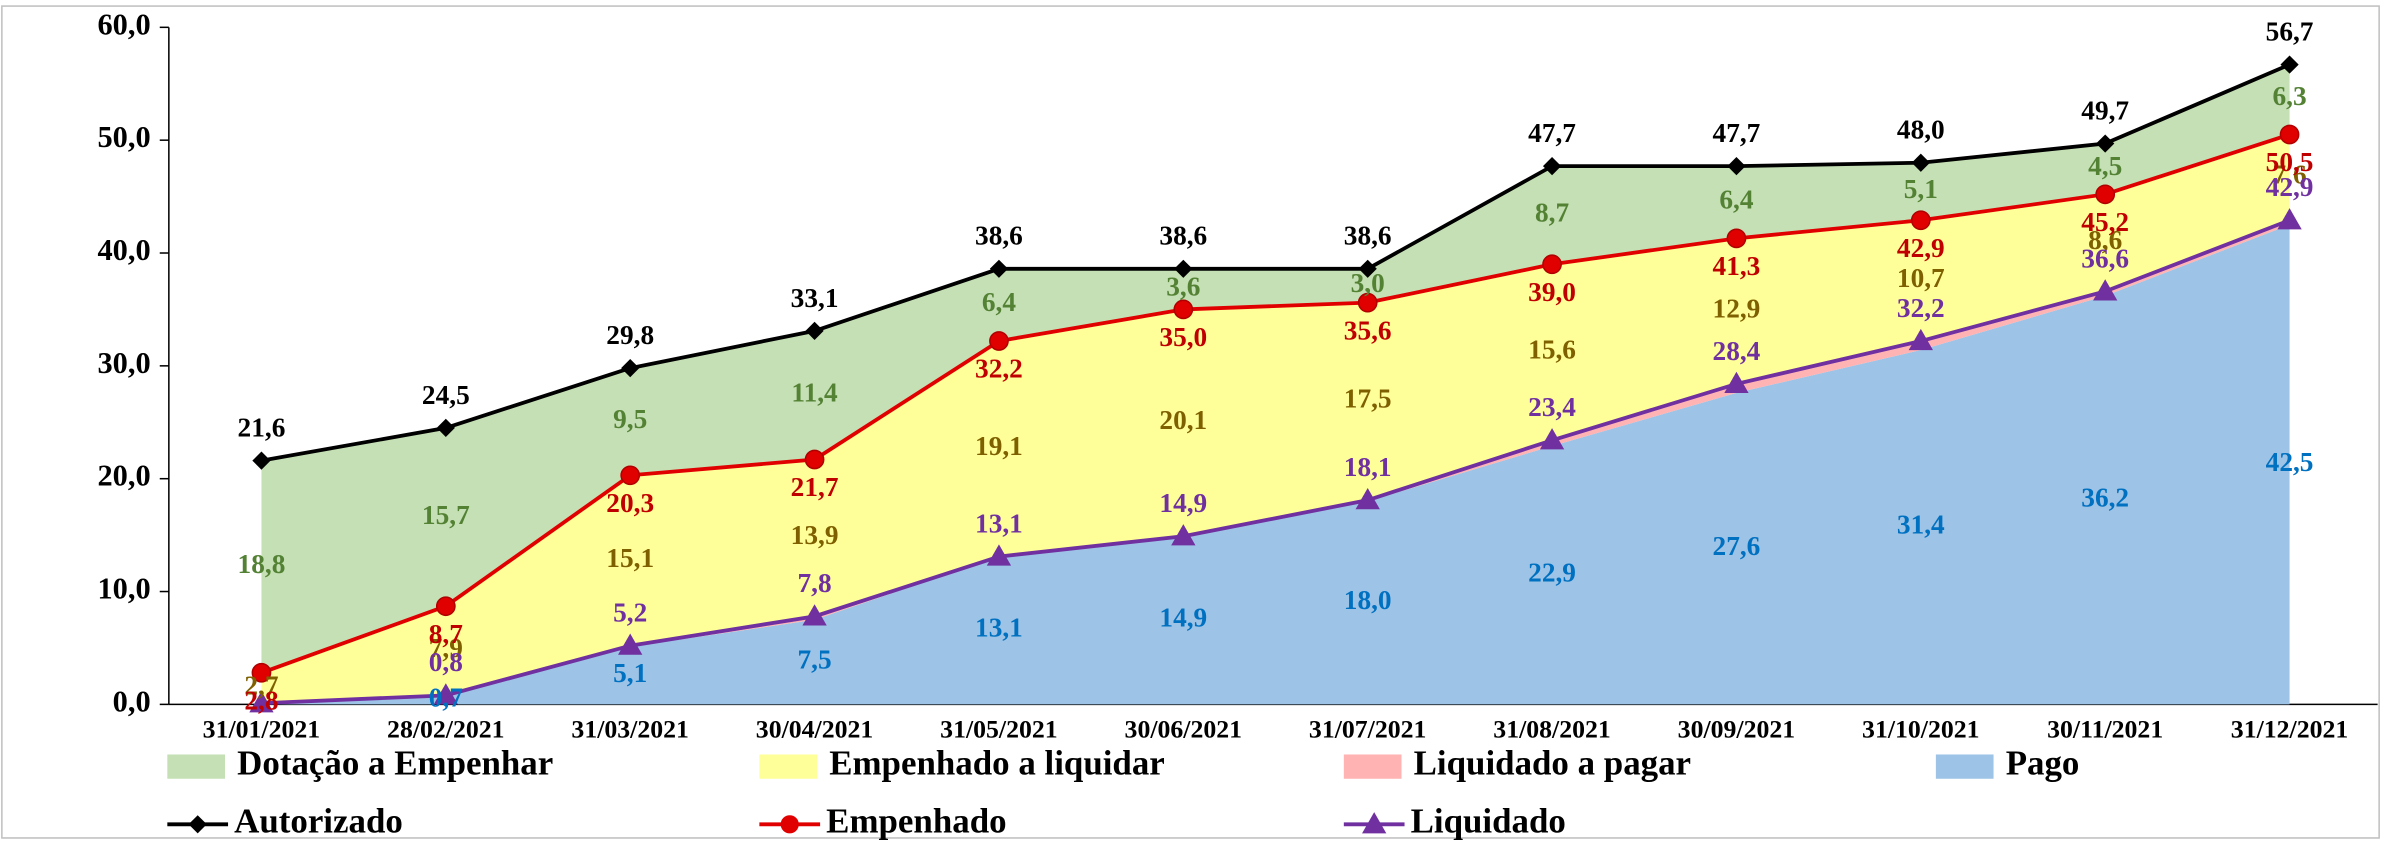 The width and height of the screenshot is (2381, 841). What do you see at coordinates (1368, 729) in the screenshot?
I see `x-tick-label: 31/07/2021` at bounding box center [1368, 729].